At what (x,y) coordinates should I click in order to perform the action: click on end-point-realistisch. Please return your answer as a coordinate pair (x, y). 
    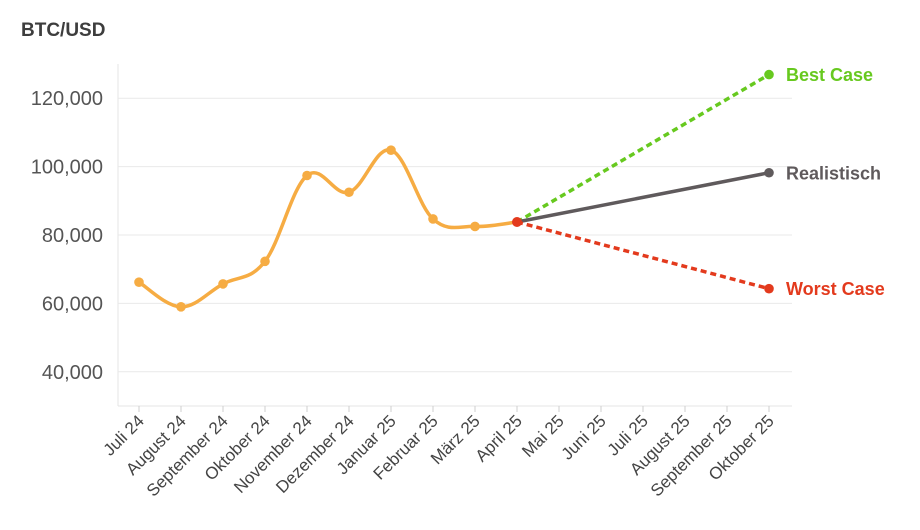
    Looking at the image, I should click on (769, 172).